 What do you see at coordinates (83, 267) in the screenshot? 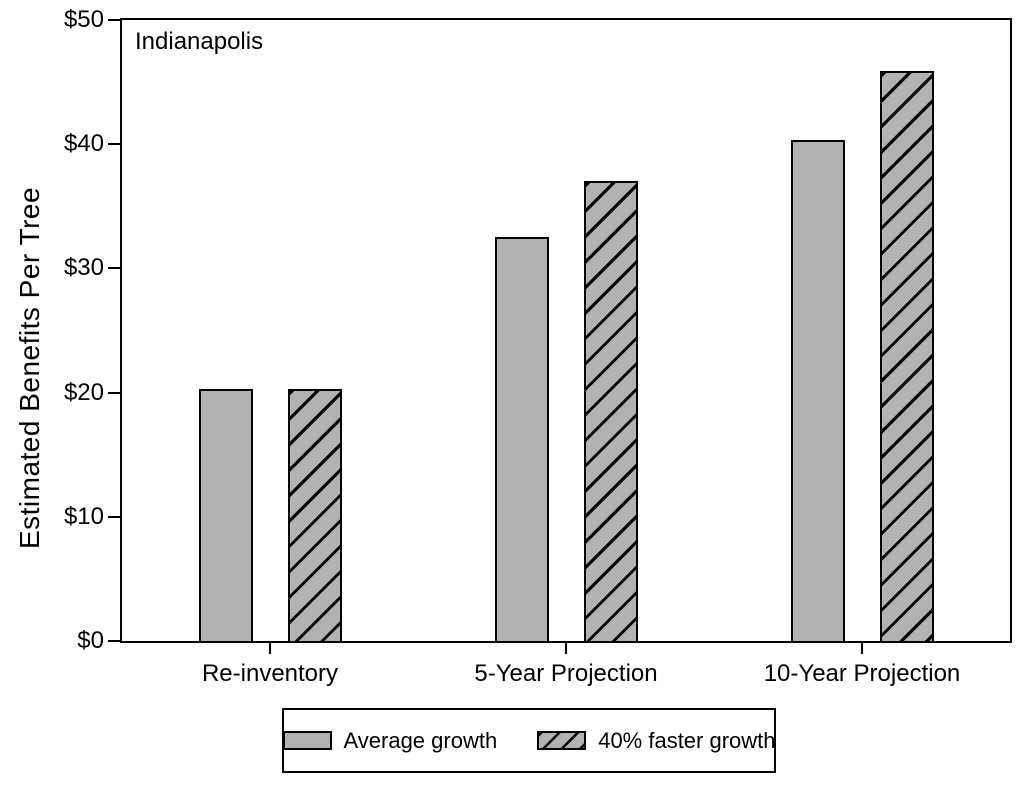
I see `y-tick-label: $30` at bounding box center [83, 267].